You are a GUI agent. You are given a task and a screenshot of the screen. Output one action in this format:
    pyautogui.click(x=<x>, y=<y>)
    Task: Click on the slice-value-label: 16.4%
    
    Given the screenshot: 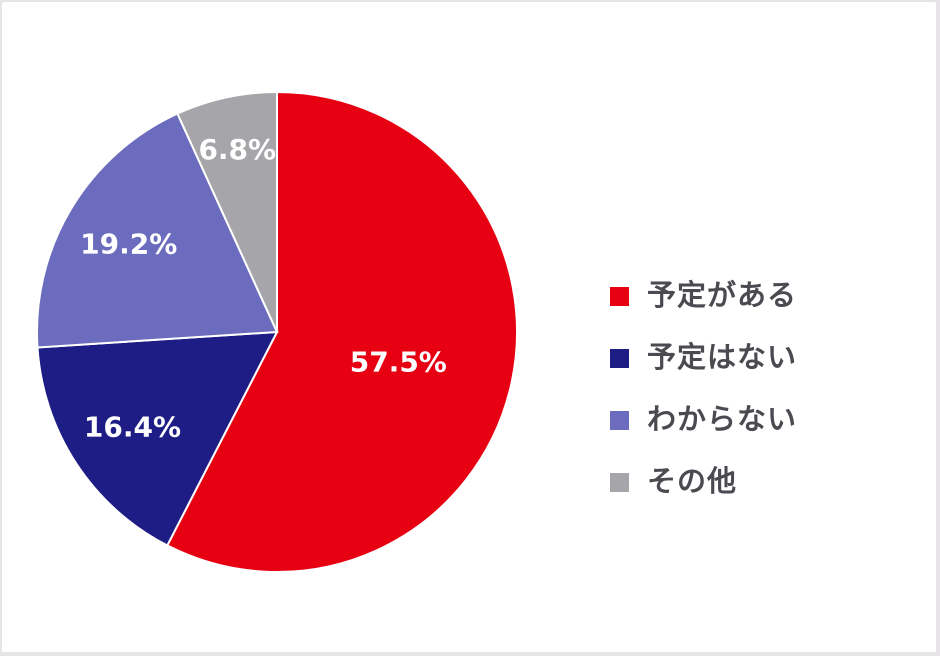 What is the action you would take?
    pyautogui.click(x=132, y=427)
    